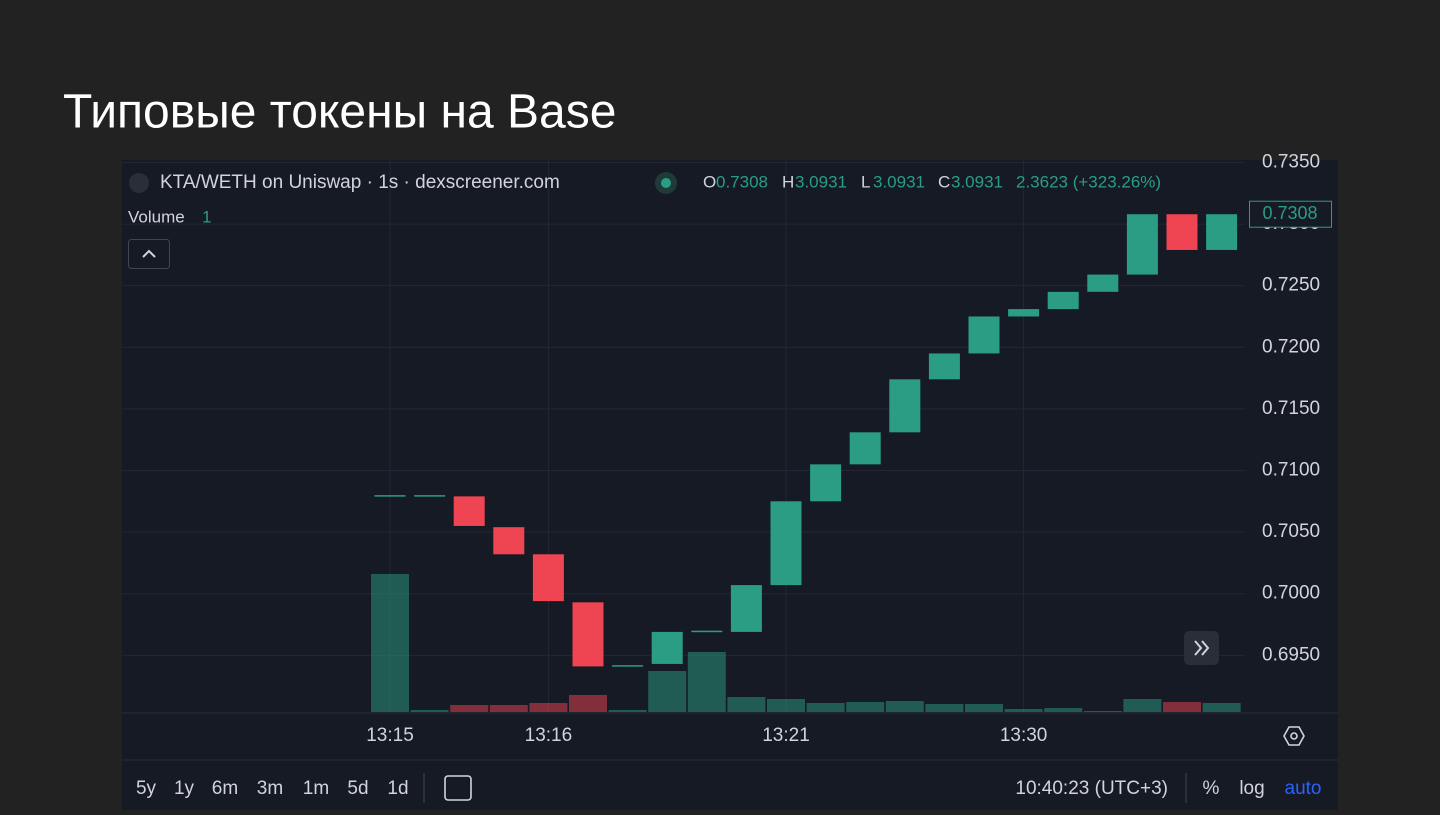 The width and height of the screenshot is (1440, 815). What do you see at coordinates (1303, 788) in the screenshot?
I see `scale-option: auto` at bounding box center [1303, 788].